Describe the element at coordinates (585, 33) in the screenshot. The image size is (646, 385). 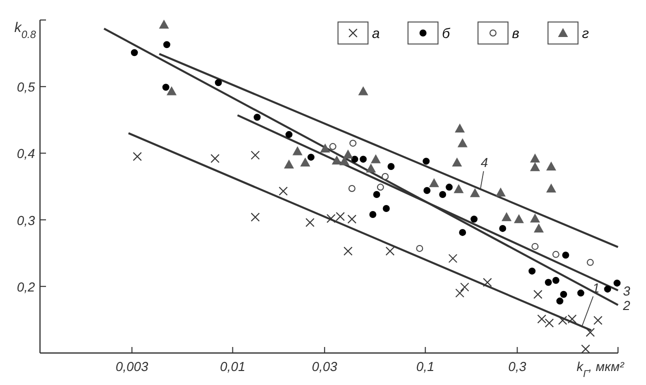
I see `legend-label: г` at that location.